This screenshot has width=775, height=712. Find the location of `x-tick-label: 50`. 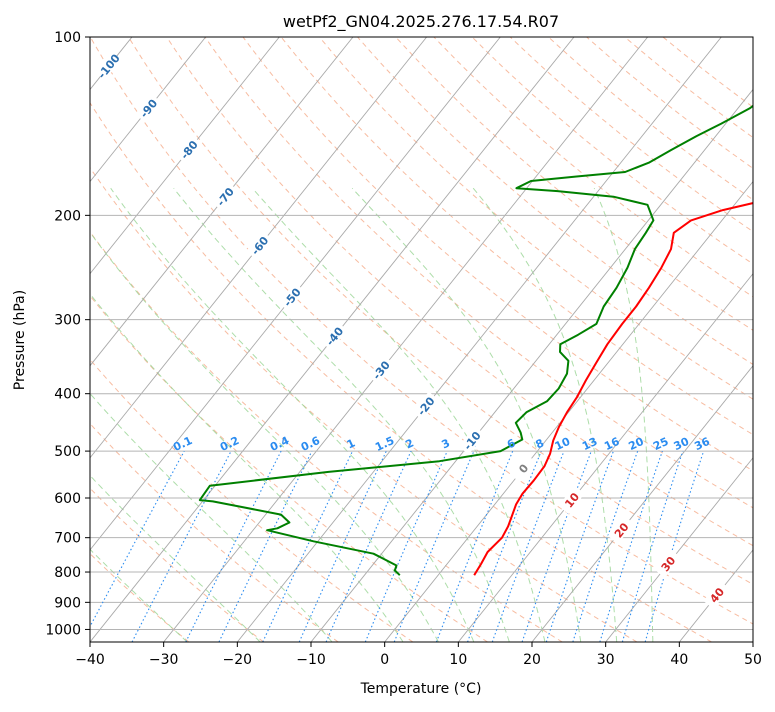

x-tick-label: 50 is located at coordinates (753, 660).